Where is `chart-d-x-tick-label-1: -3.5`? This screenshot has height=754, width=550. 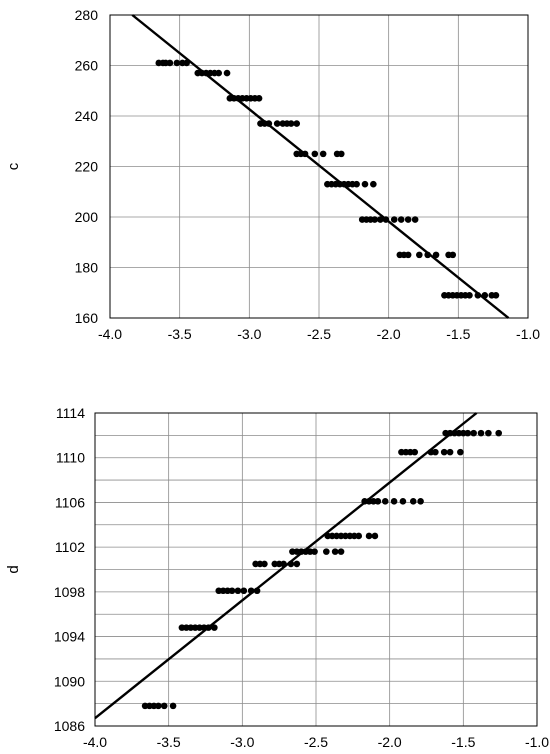 chart-d-x-tick-label-1: -3.5 is located at coordinates (169, 742).